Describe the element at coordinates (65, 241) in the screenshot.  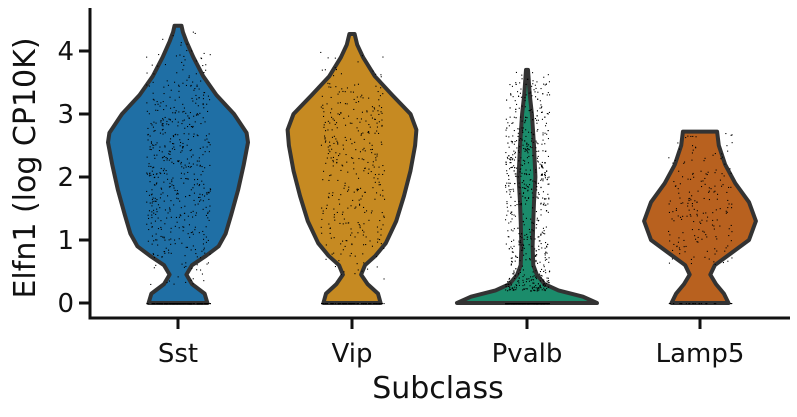
I see `y-tick-label: 1` at that location.